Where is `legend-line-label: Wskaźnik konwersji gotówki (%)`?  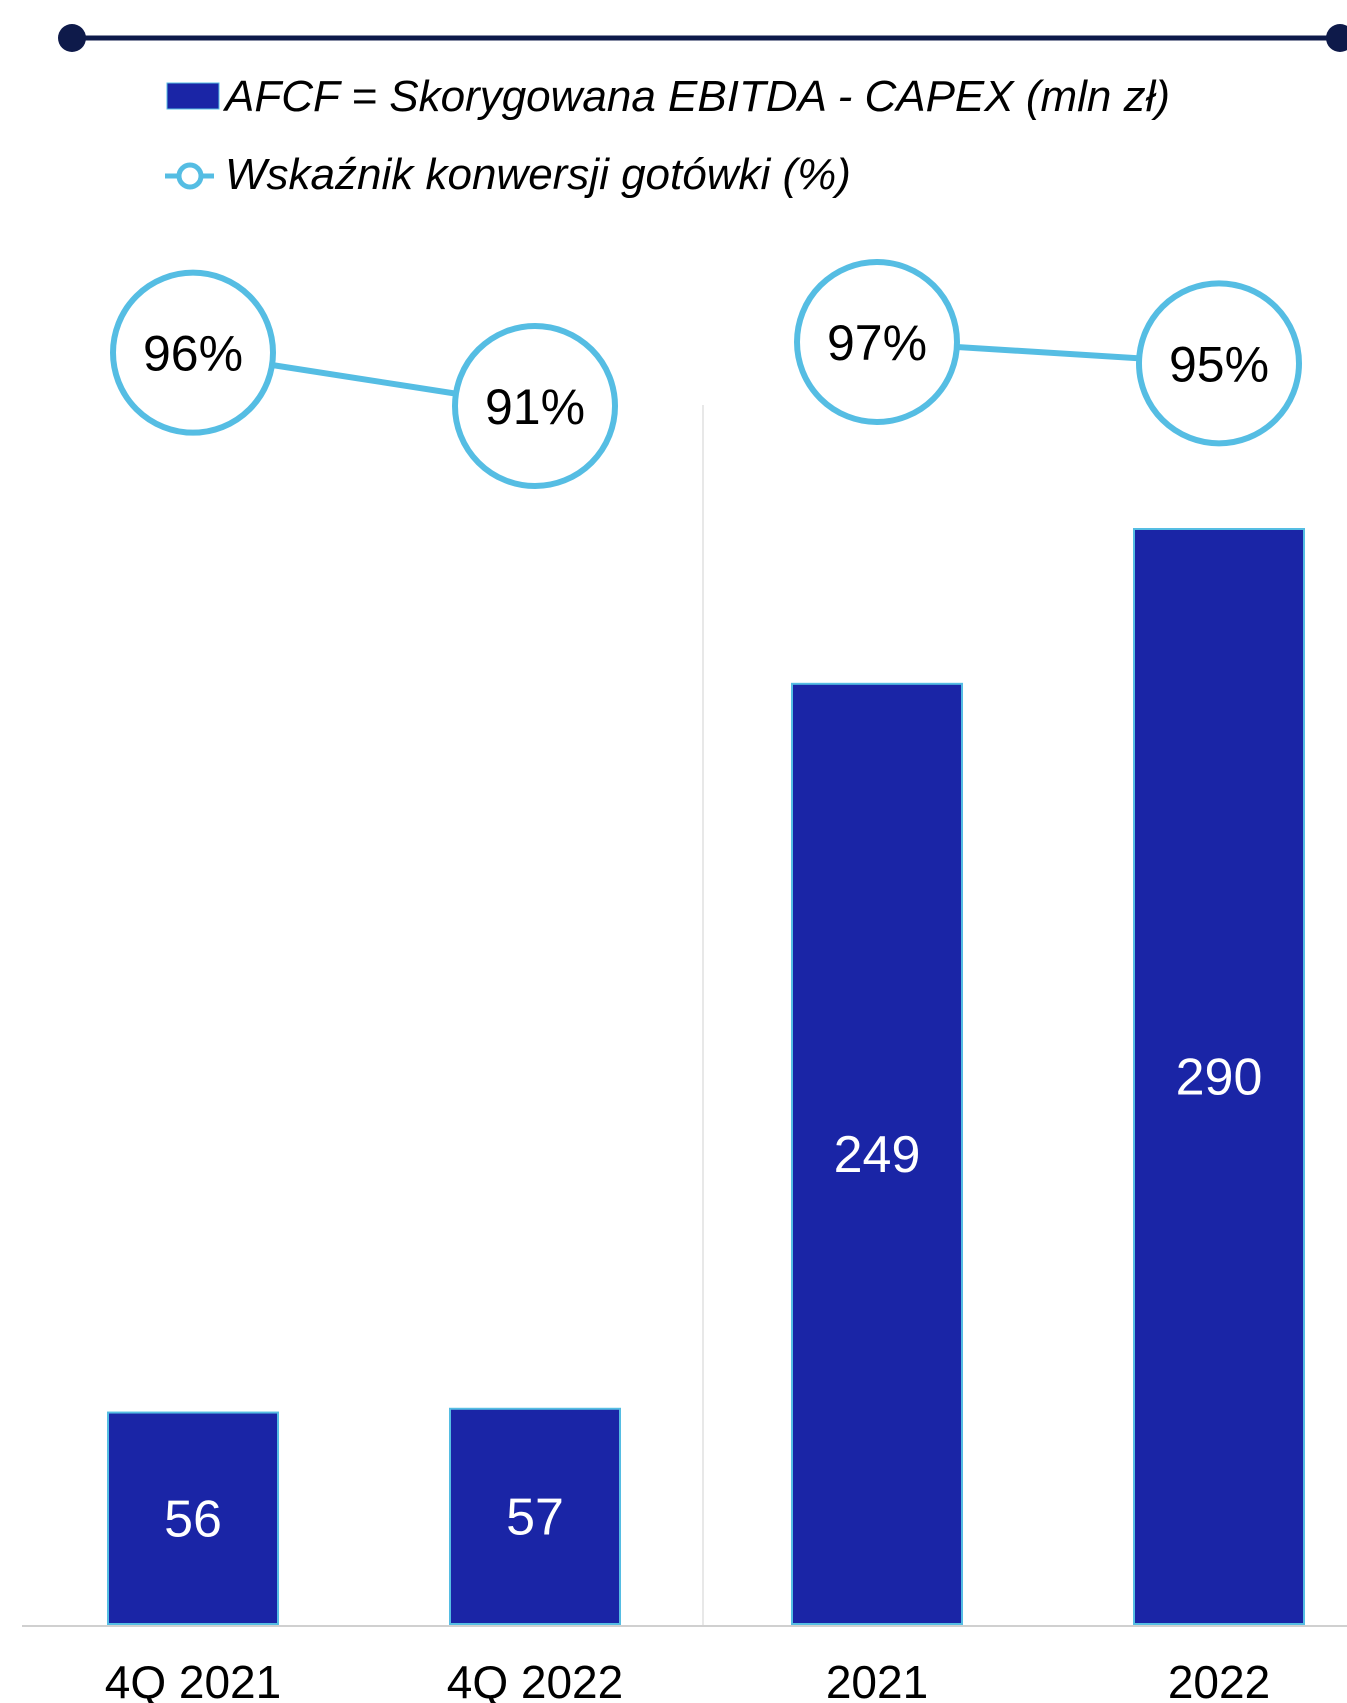 legend-line-label: Wskaźnik konwersji gotówki (%) is located at coordinates (538, 174).